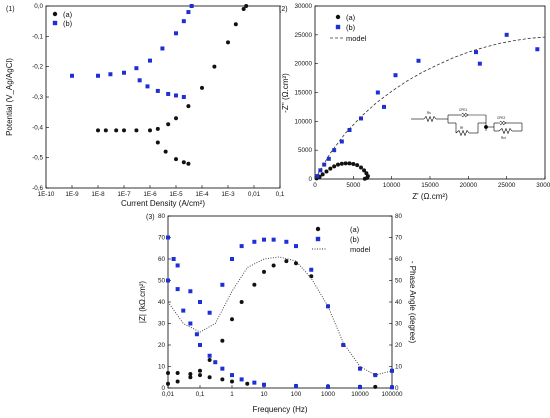 This screenshot has height=418, width=550. Describe the element at coordinates (124, 194) in the screenshot. I see `x-tick-label: 1E-7` at that location.